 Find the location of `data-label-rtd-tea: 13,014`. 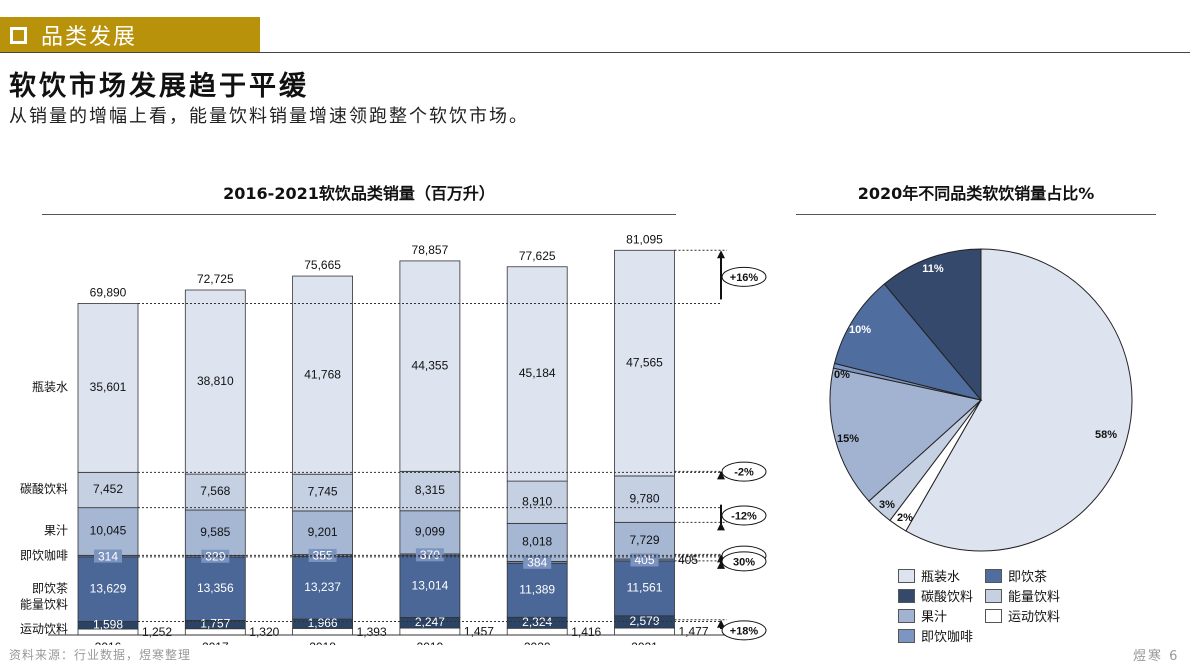

data-label-rtd-tea: 13,014 is located at coordinates (430, 586).